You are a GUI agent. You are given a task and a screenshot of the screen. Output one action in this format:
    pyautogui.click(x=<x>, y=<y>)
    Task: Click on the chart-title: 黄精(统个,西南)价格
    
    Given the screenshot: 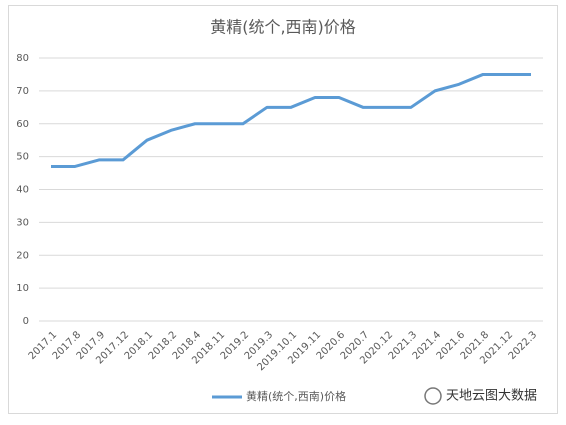 What is the action you would take?
    pyautogui.click(x=283, y=27)
    